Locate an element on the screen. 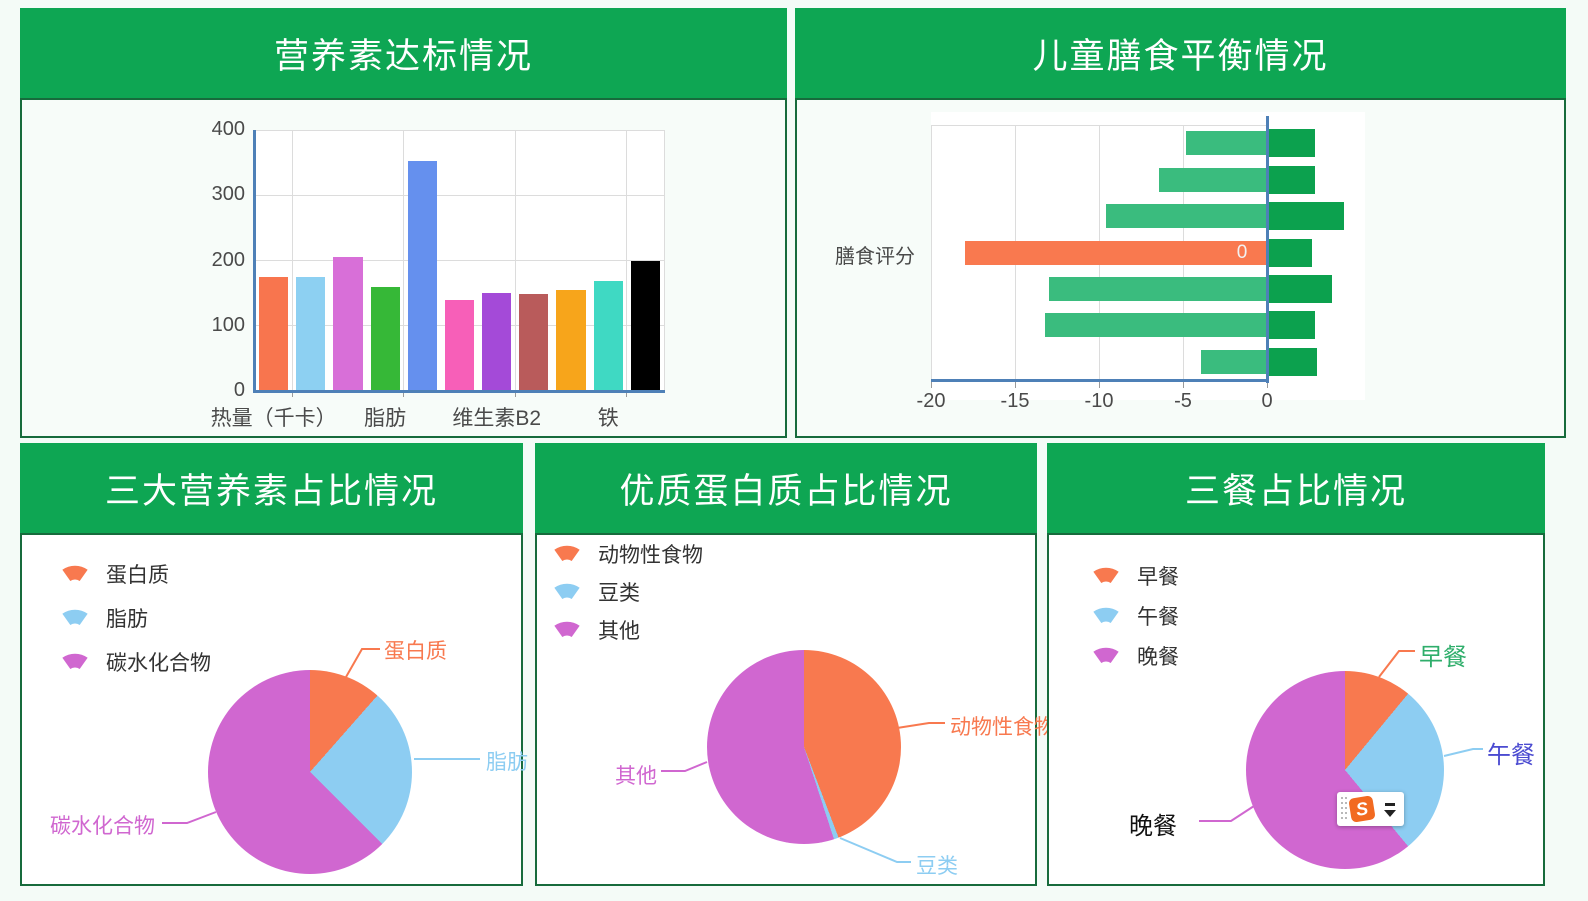 The height and width of the screenshot is (901, 1588). panel-header-macro-pie: 三大营养素占比情况 is located at coordinates (271, 488).